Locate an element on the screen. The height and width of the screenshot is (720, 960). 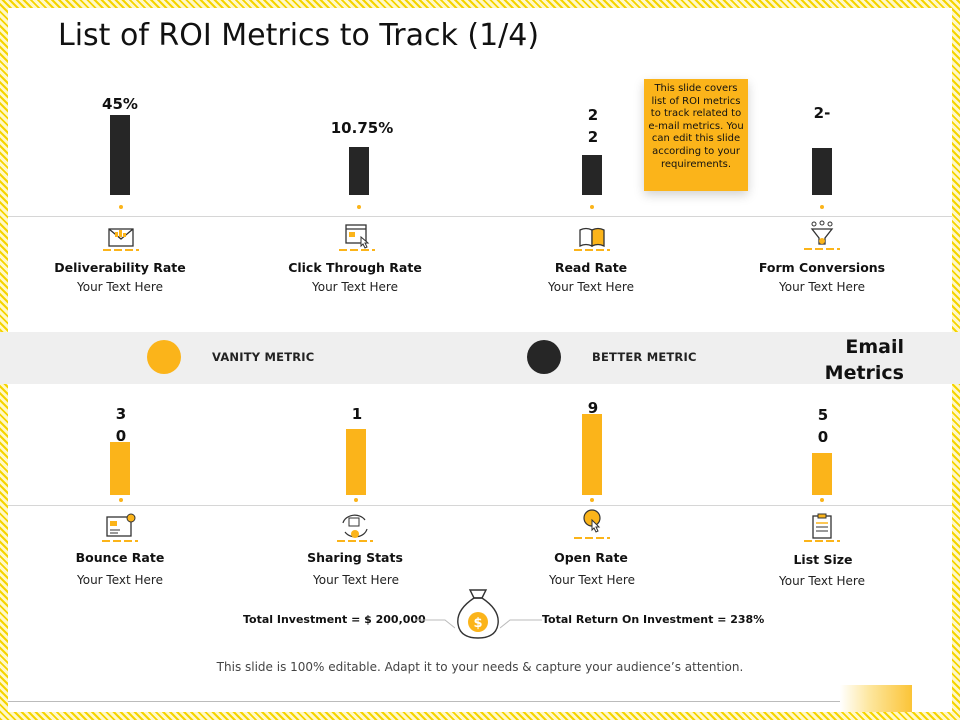
total-investment: Total Investment = $ 200,000 is located at coordinates (334, 619).